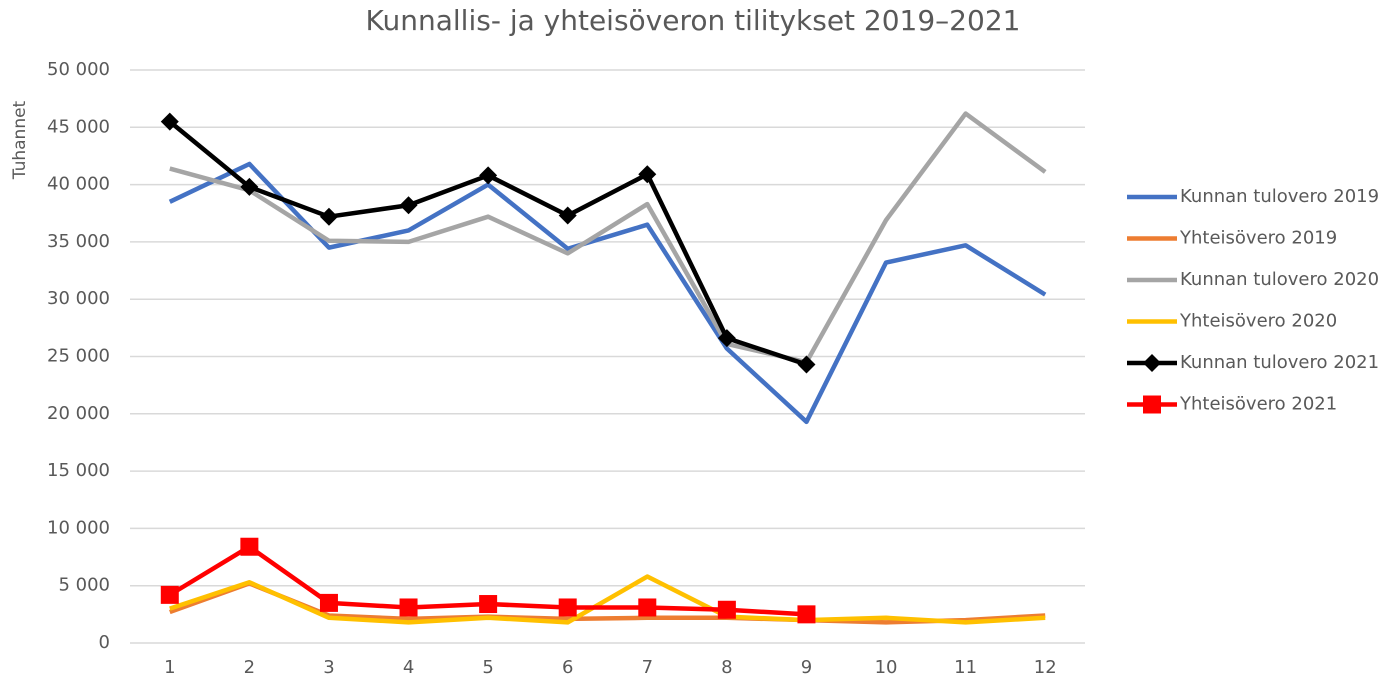 The width and height of the screenshot is (1398, 679). Describe the element at coordinates (647, 667) in the screenshot. I see `x-tick-label: 7` at that location.